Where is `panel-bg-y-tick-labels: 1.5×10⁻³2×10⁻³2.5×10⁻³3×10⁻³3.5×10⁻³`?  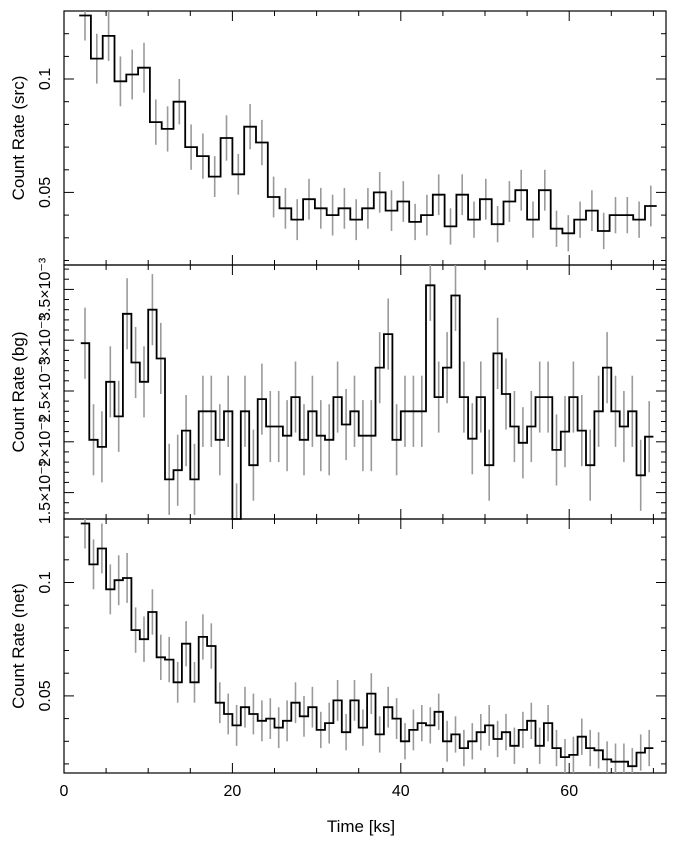
panel-bg-y-tick-labels: 1.5×10⁻³2×10⁻³2.5×10⁻³3×10⁻³3.5×10⁻³ is located at coordinates (45, 390).